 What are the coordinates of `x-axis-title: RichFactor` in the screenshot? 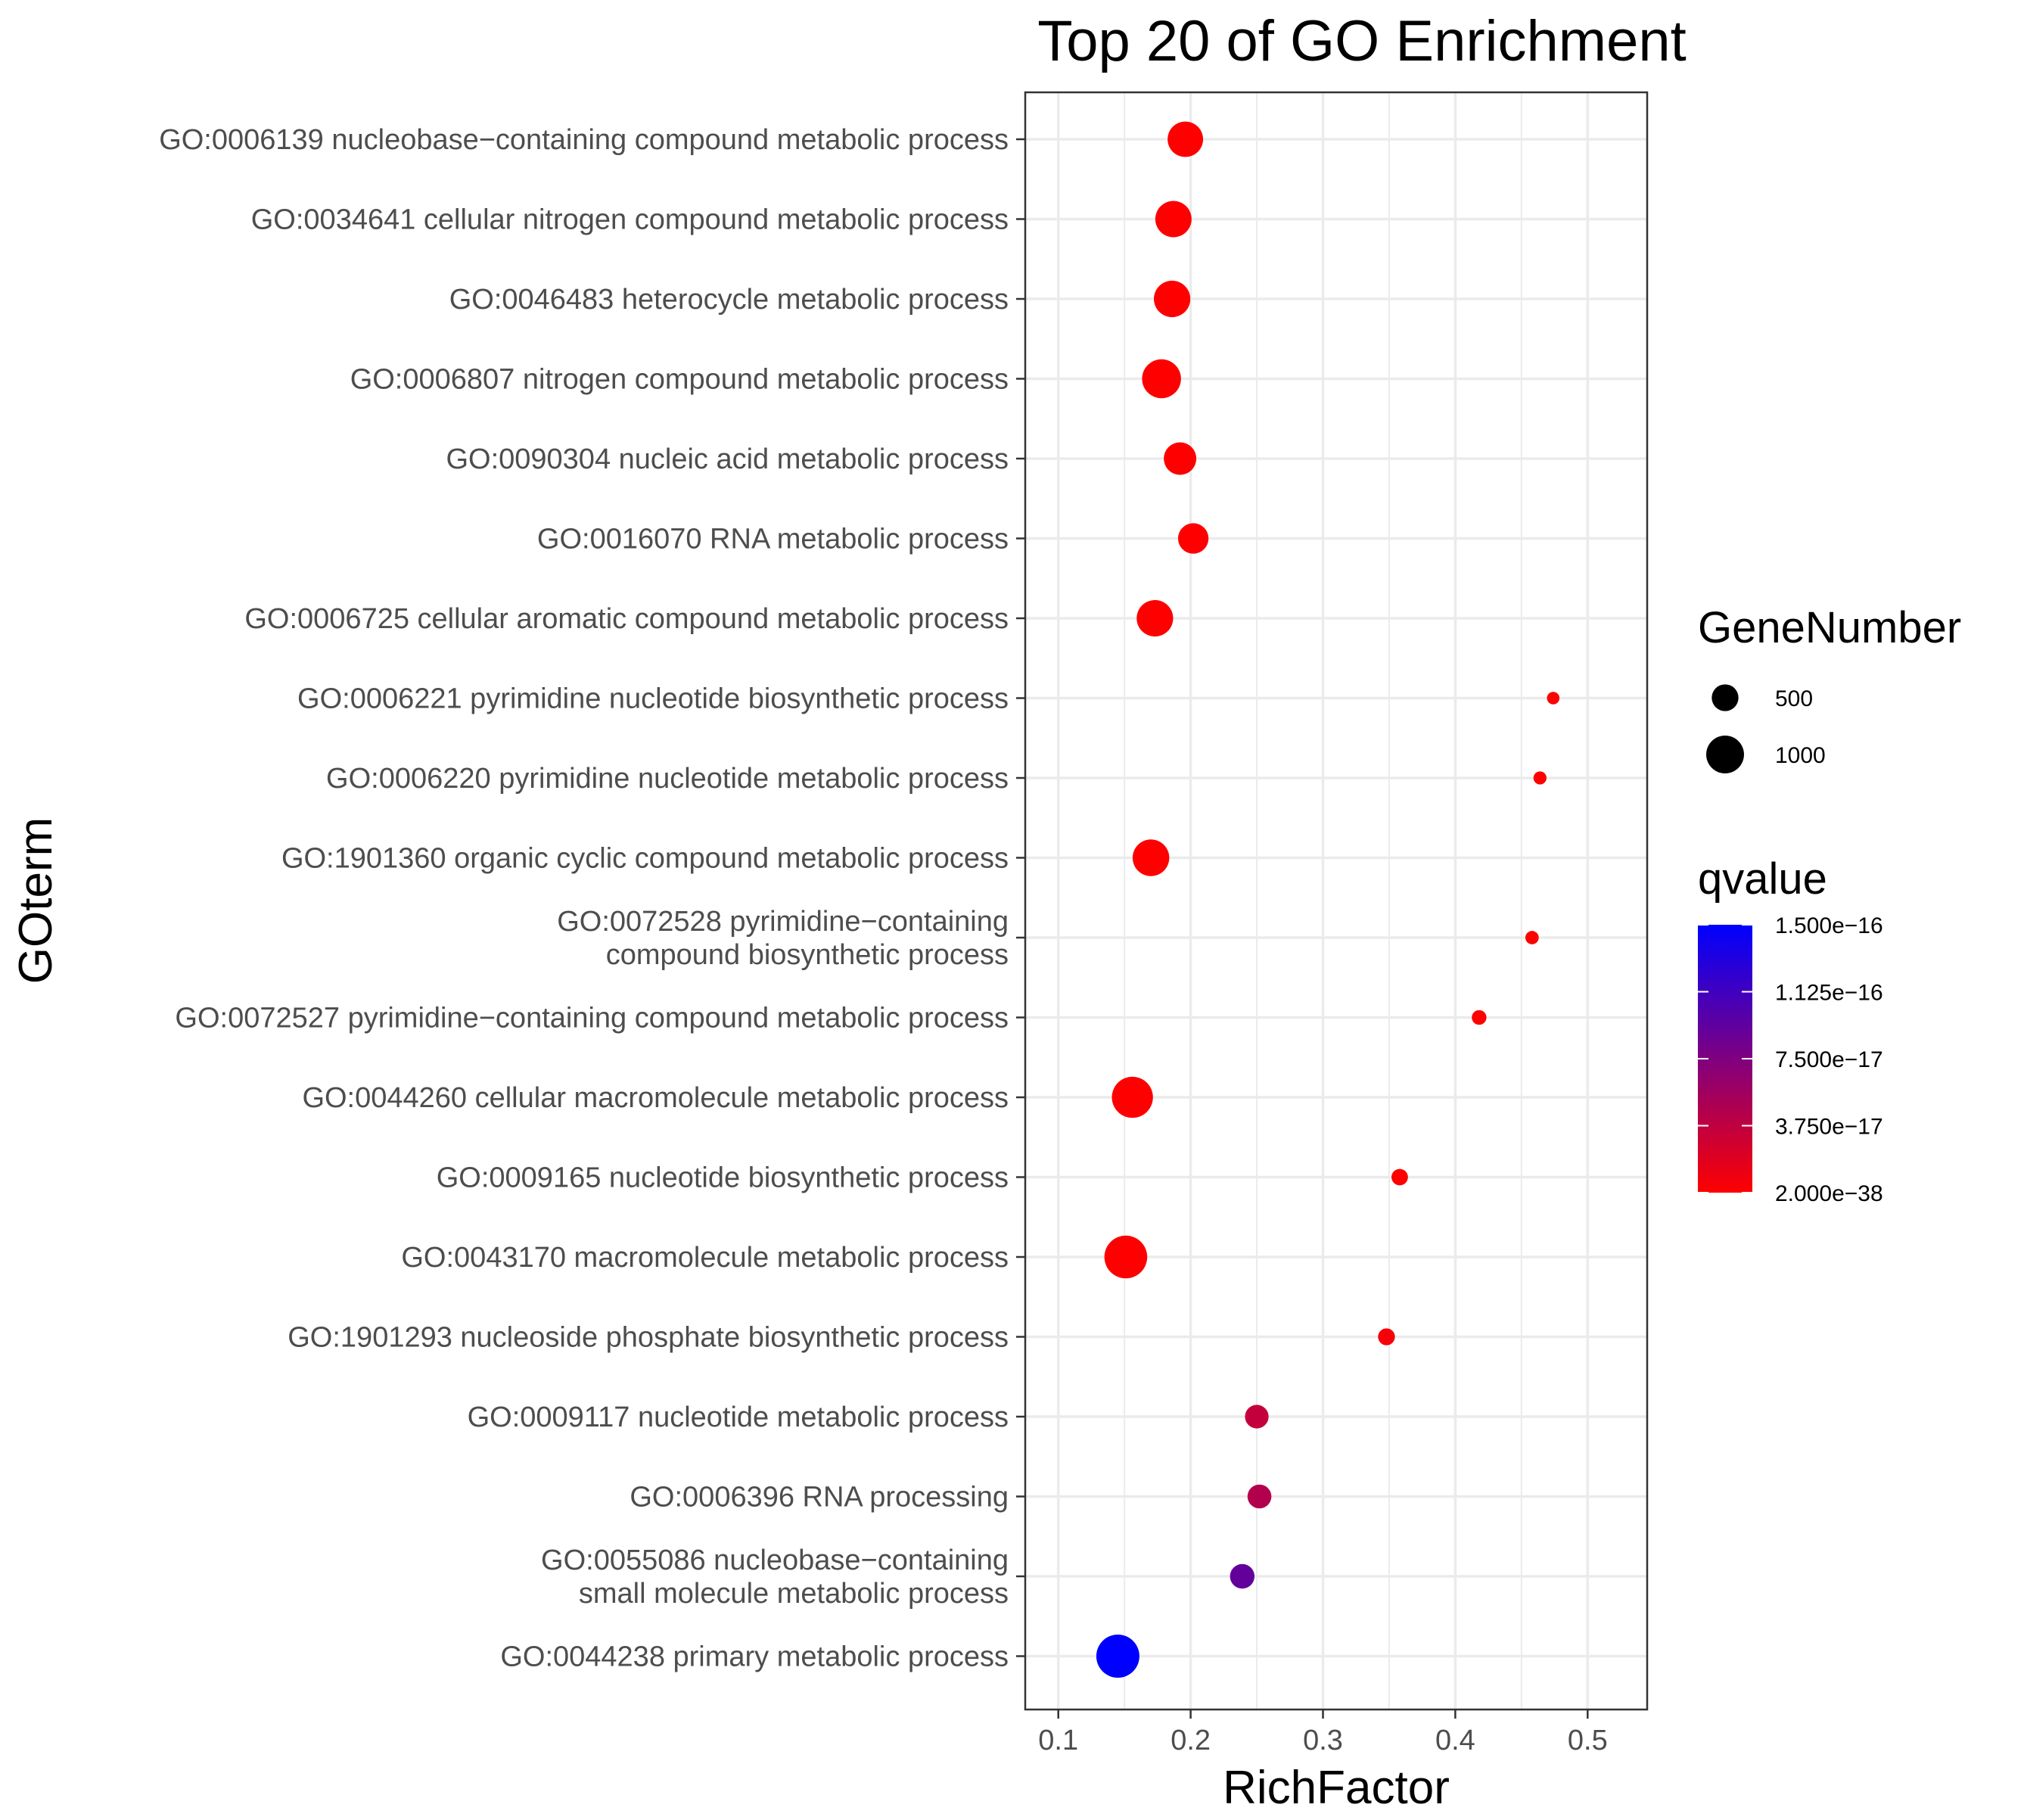 It's located at (1336, 1788).